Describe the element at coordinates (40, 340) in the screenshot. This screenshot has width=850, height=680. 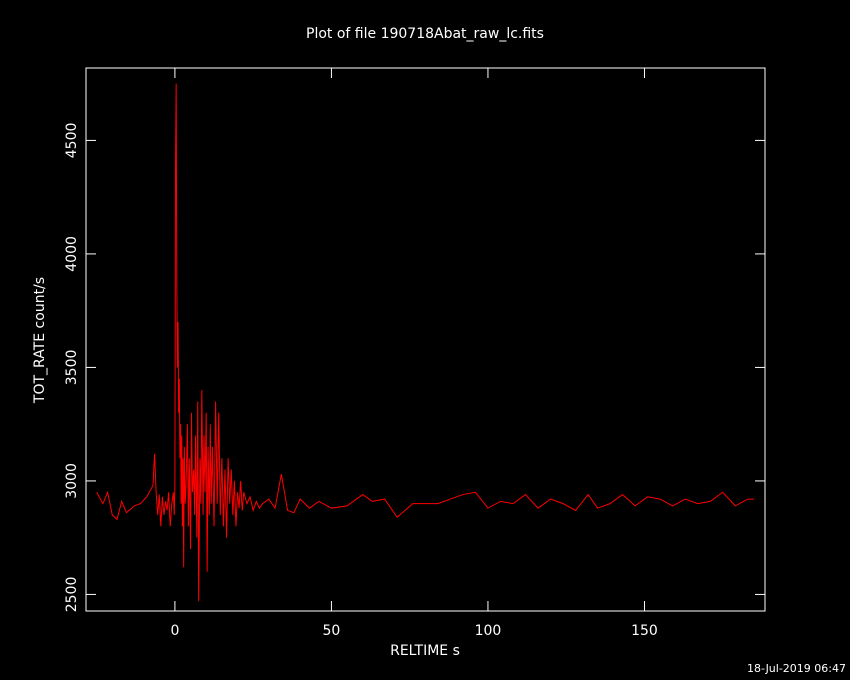
I see `y-axis-label: TOT_RATE count/s` at that location.